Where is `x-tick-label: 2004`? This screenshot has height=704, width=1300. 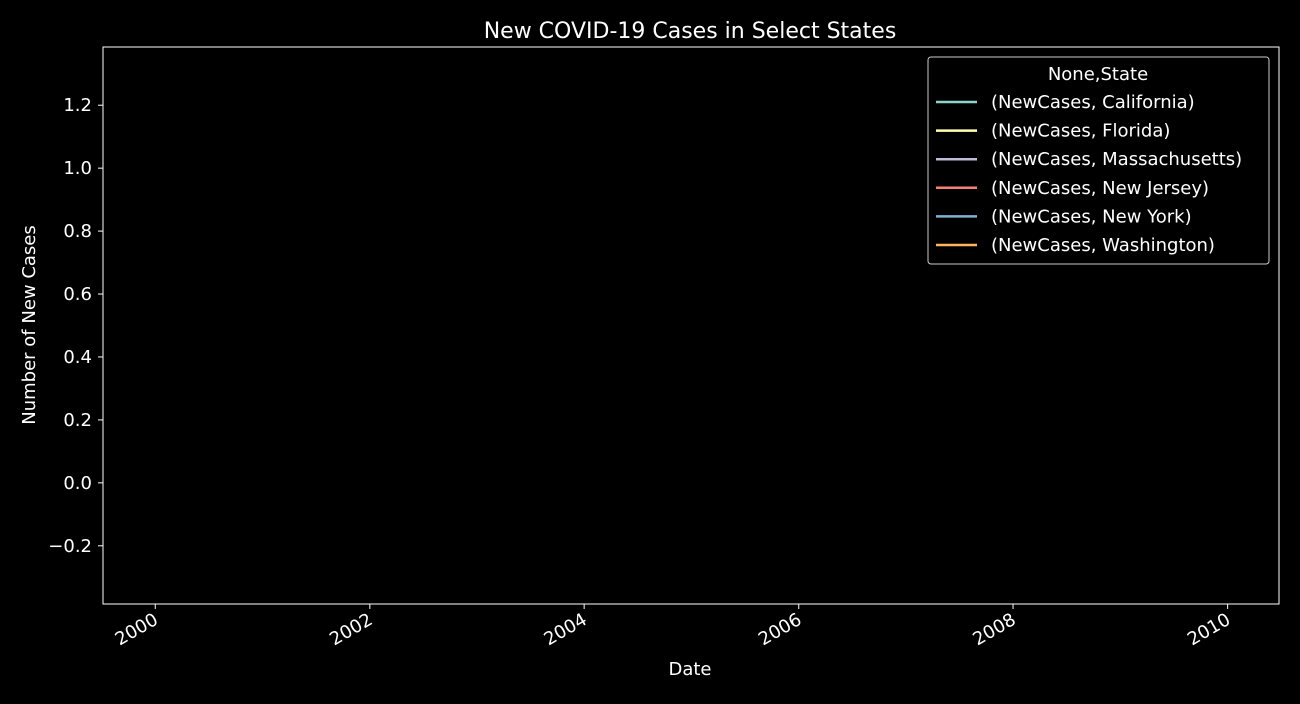
x-tick-label: 2004 is located at coordinates (565, 629).